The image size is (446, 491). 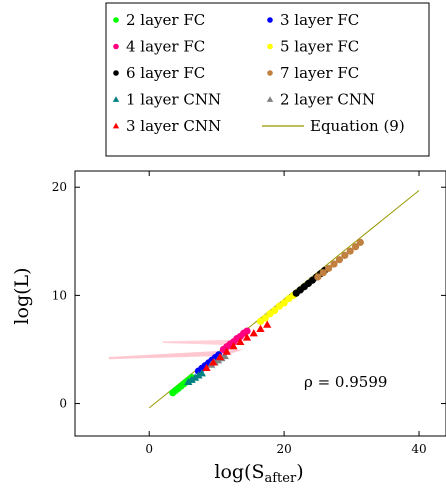 I want to click on legend-item-5-layer-fc: 5 layer FC, so click(x=313, y=47).